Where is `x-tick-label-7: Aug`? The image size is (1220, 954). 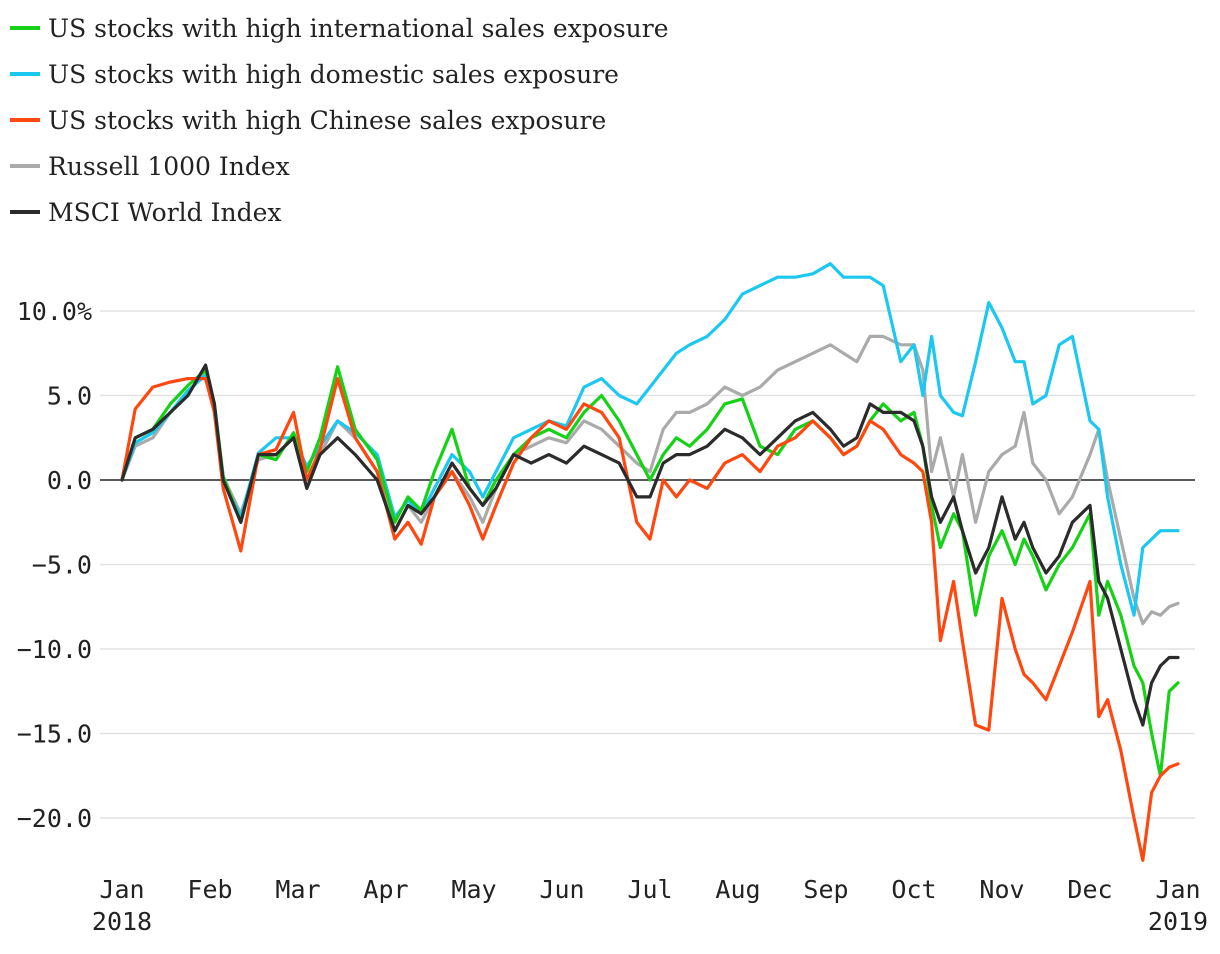
x-tick-label-7: Aug is located at coordinates (737, 889).